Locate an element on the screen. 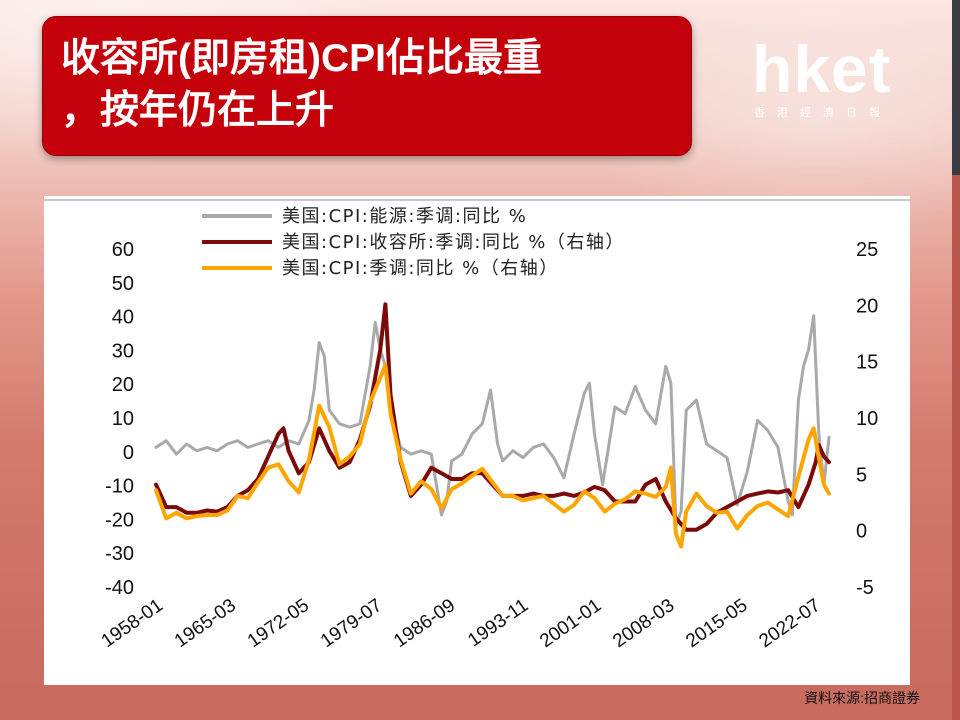  right-axis-tick-label-1: 20 is located at coordinates (867, 306).